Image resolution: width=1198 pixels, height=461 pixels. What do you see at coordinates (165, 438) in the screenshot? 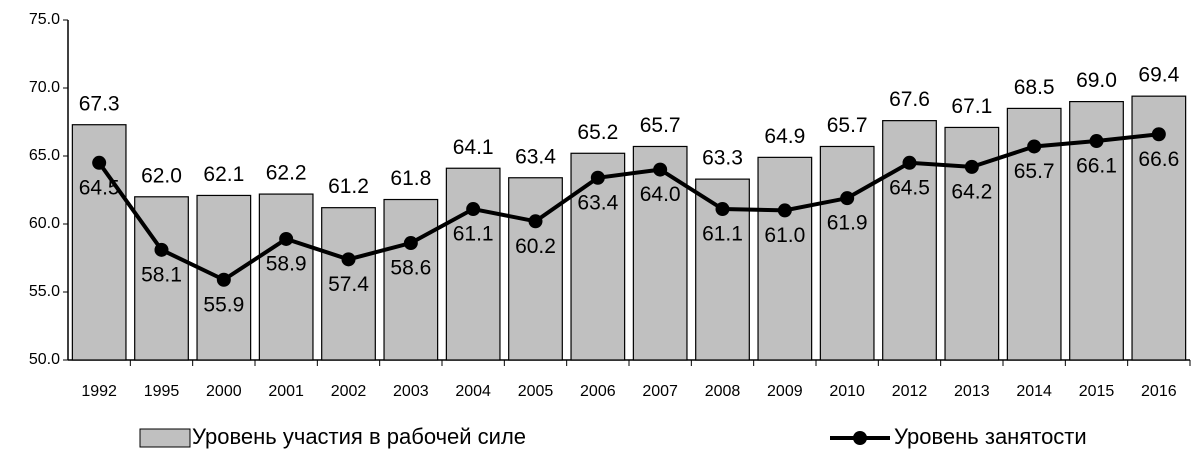
I see `legend-swatch` at bounding box center [165, 438].